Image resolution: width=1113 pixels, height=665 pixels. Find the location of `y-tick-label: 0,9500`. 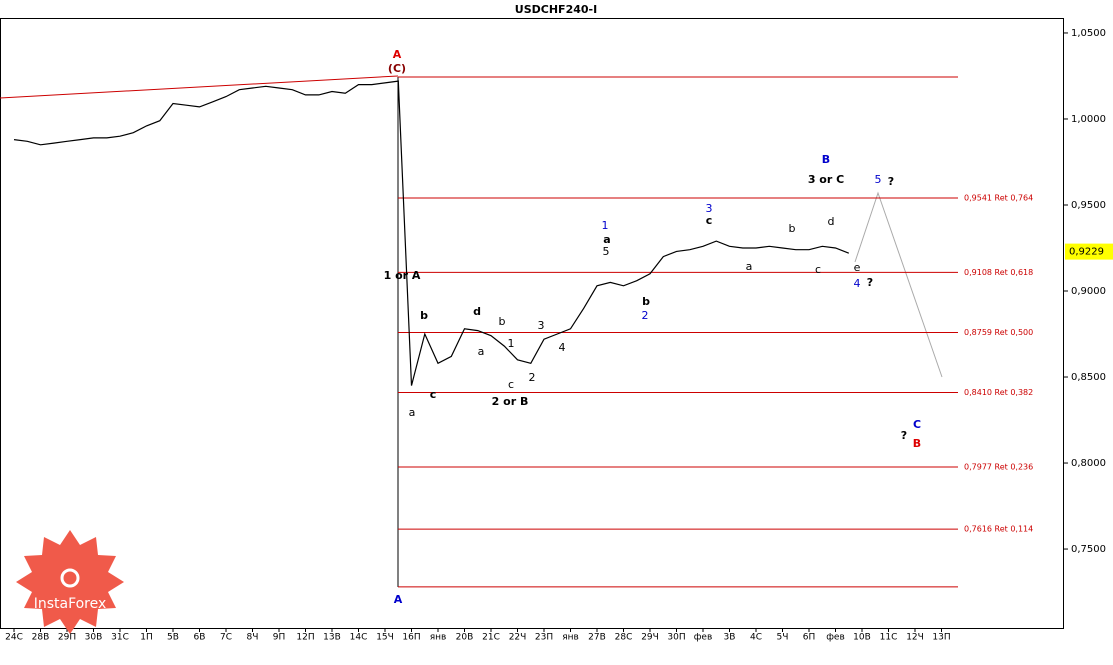

y-tick-label: 0,9500 is located at coordinates (1088, 205).